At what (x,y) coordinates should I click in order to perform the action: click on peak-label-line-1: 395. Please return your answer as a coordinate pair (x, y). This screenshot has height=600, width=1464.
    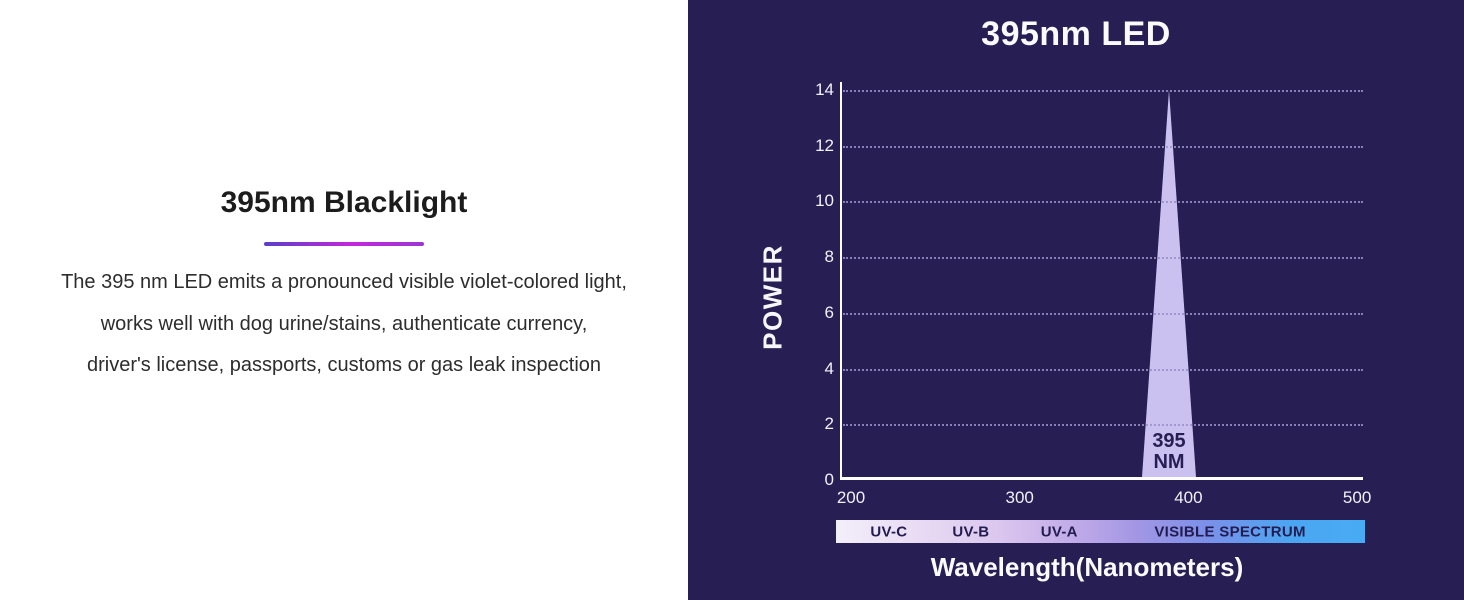
    Looking at the image, I should click on (1169, 441).